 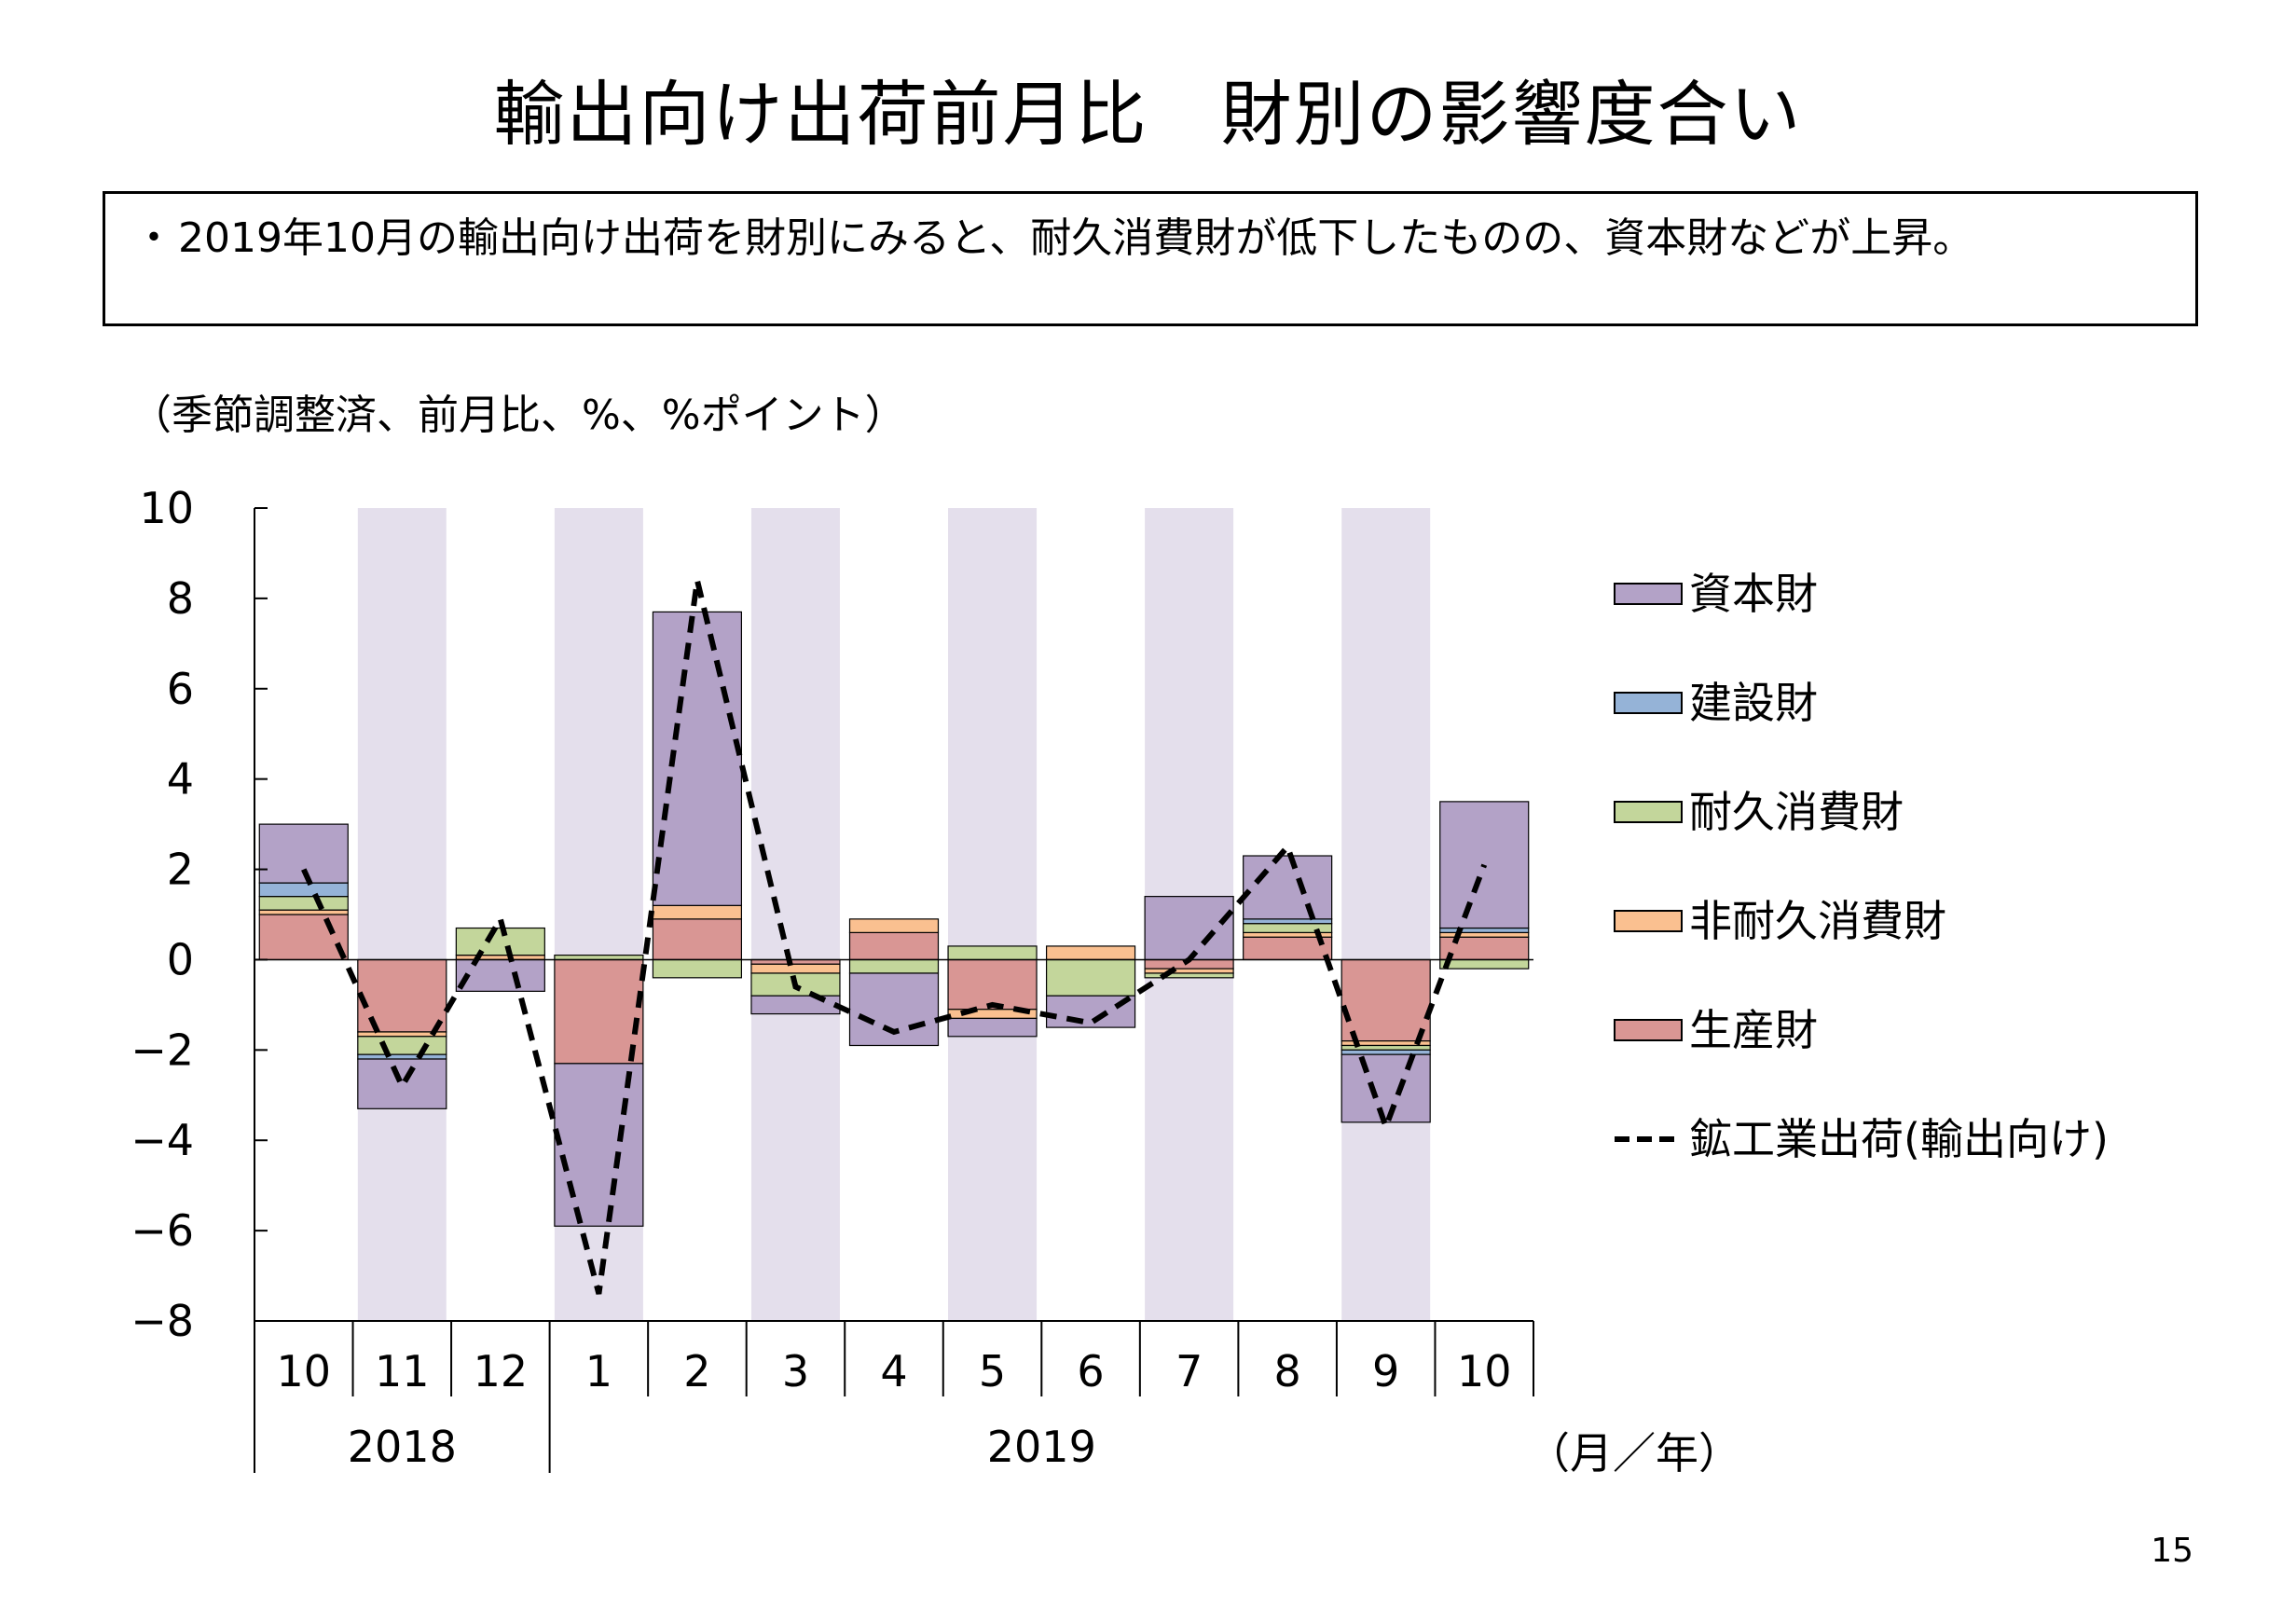 What do you see at coordinates (180, 779) in the screenshot?
I see `y-tick-label-3: 4` at bounding box center [180, 779].